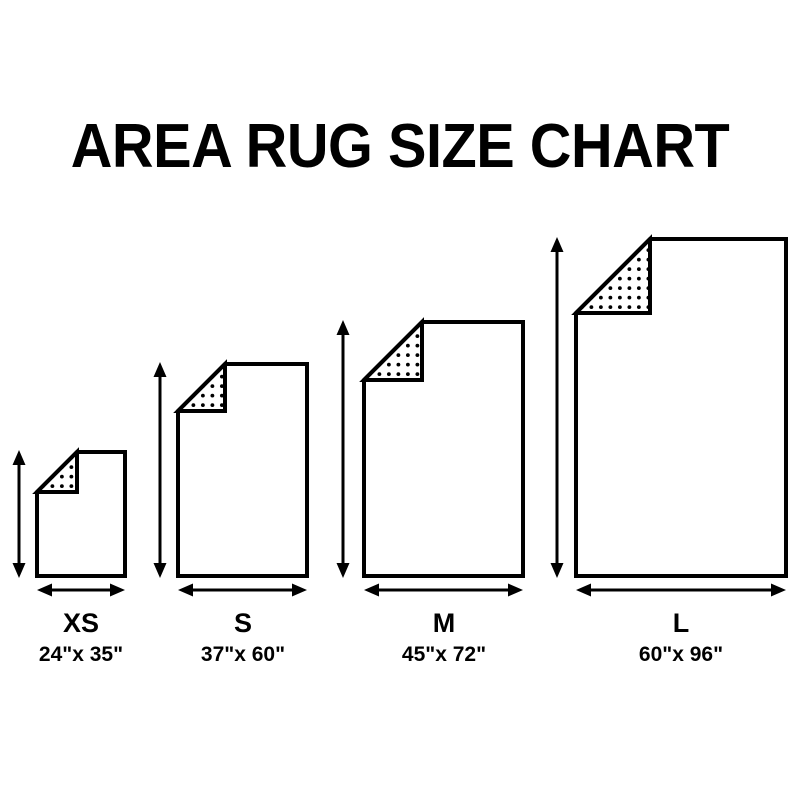  What do you see at coordinates (557, 407) in the screenshot?
I see `length-arrow-l` at bounding box center [557, 407].